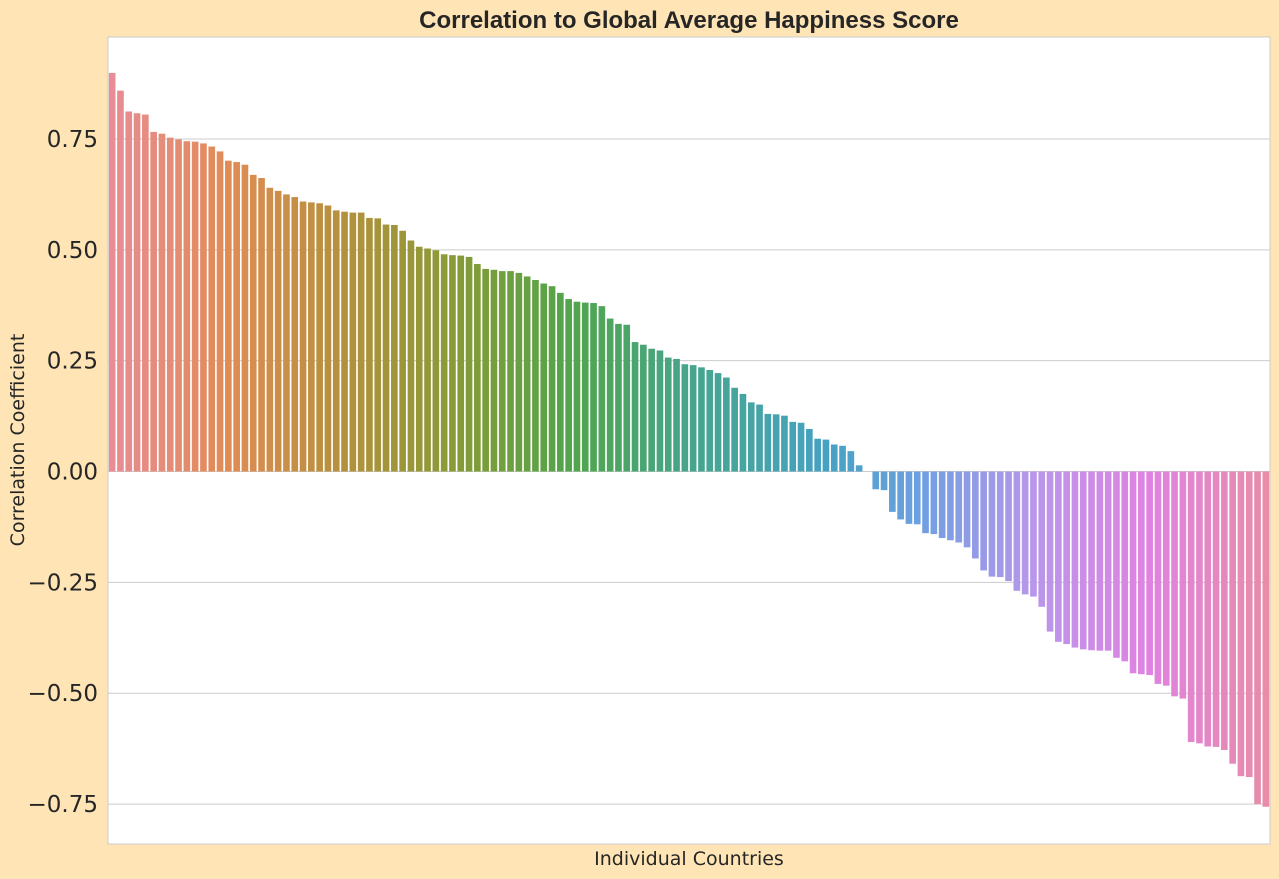  Describe the element at coordinates (689, 859) in the screenshot. I see `x-axis-label: Individual Countries` at that location.